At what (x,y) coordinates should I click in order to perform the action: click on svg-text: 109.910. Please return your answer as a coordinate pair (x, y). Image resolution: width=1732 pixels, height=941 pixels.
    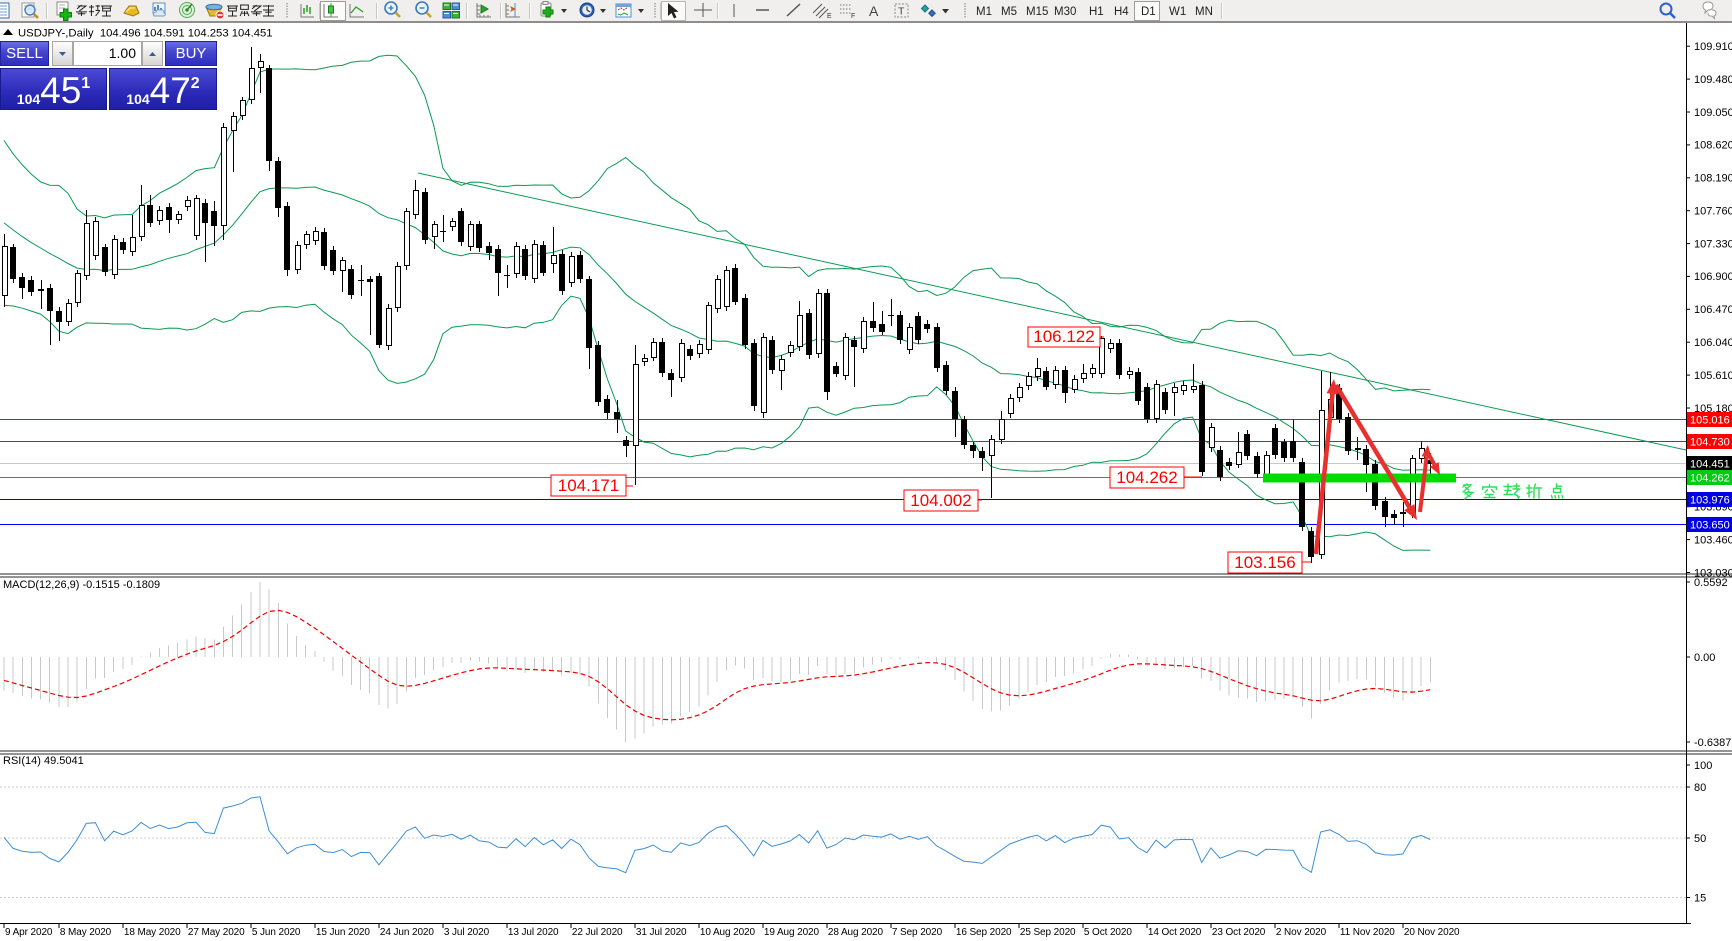
    Looking at the image, I should click on (1713, 47).